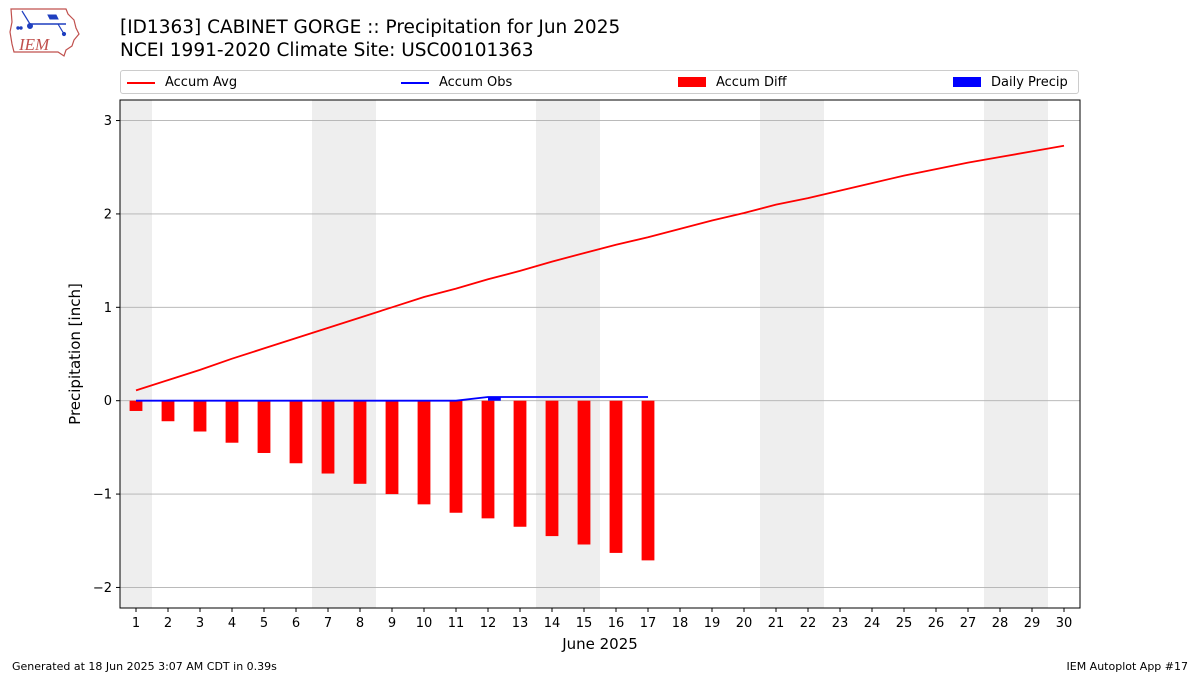  What do you see at coordinates (296, 623) in the screenshot?
I see `x-tick-label: 6` at bounding box center [296, 623].